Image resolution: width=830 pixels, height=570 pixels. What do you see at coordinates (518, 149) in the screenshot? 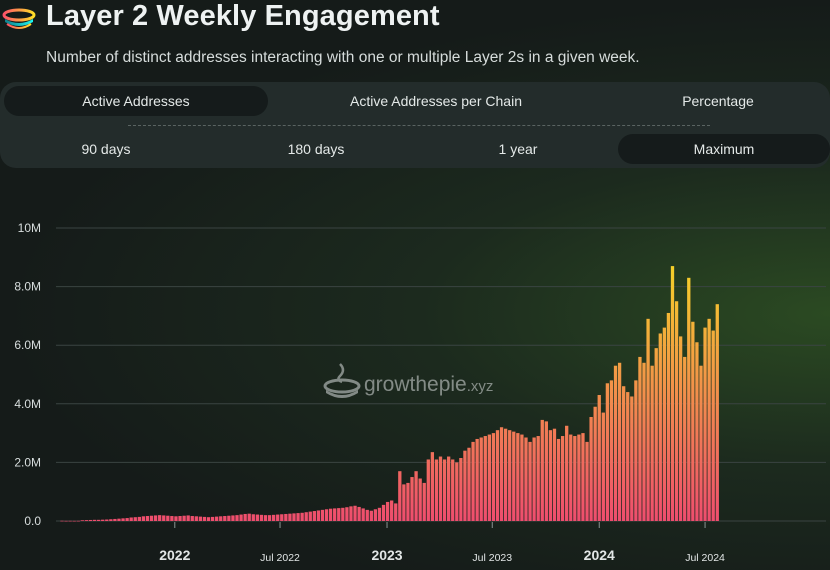
I see `tab-1-year: 1 year` at bounding box center [518, 149].